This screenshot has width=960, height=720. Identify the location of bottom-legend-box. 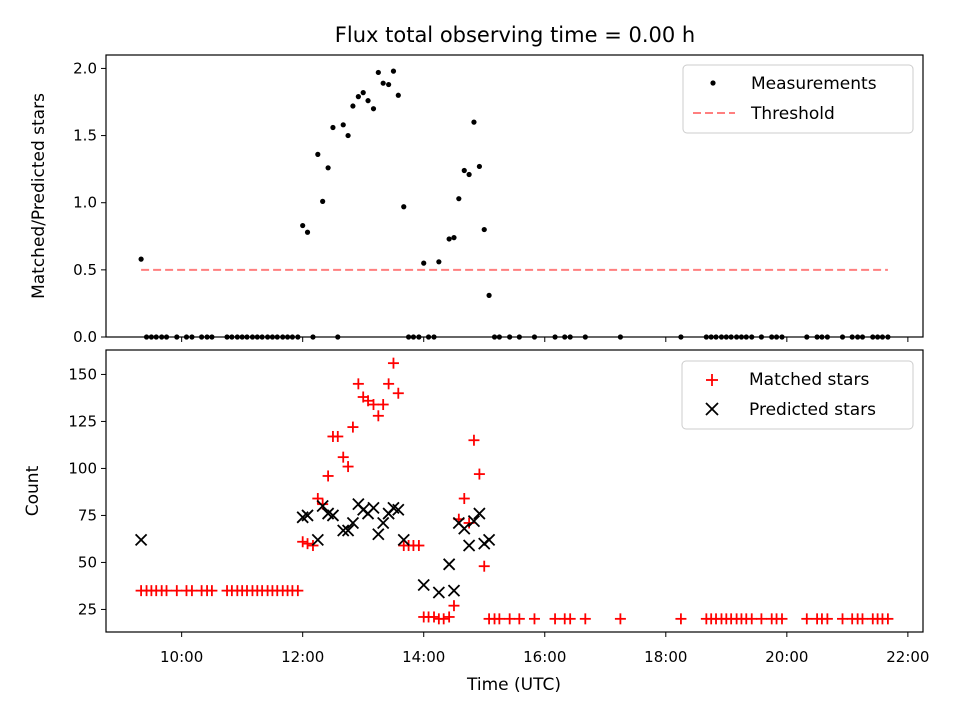
(797, 395).